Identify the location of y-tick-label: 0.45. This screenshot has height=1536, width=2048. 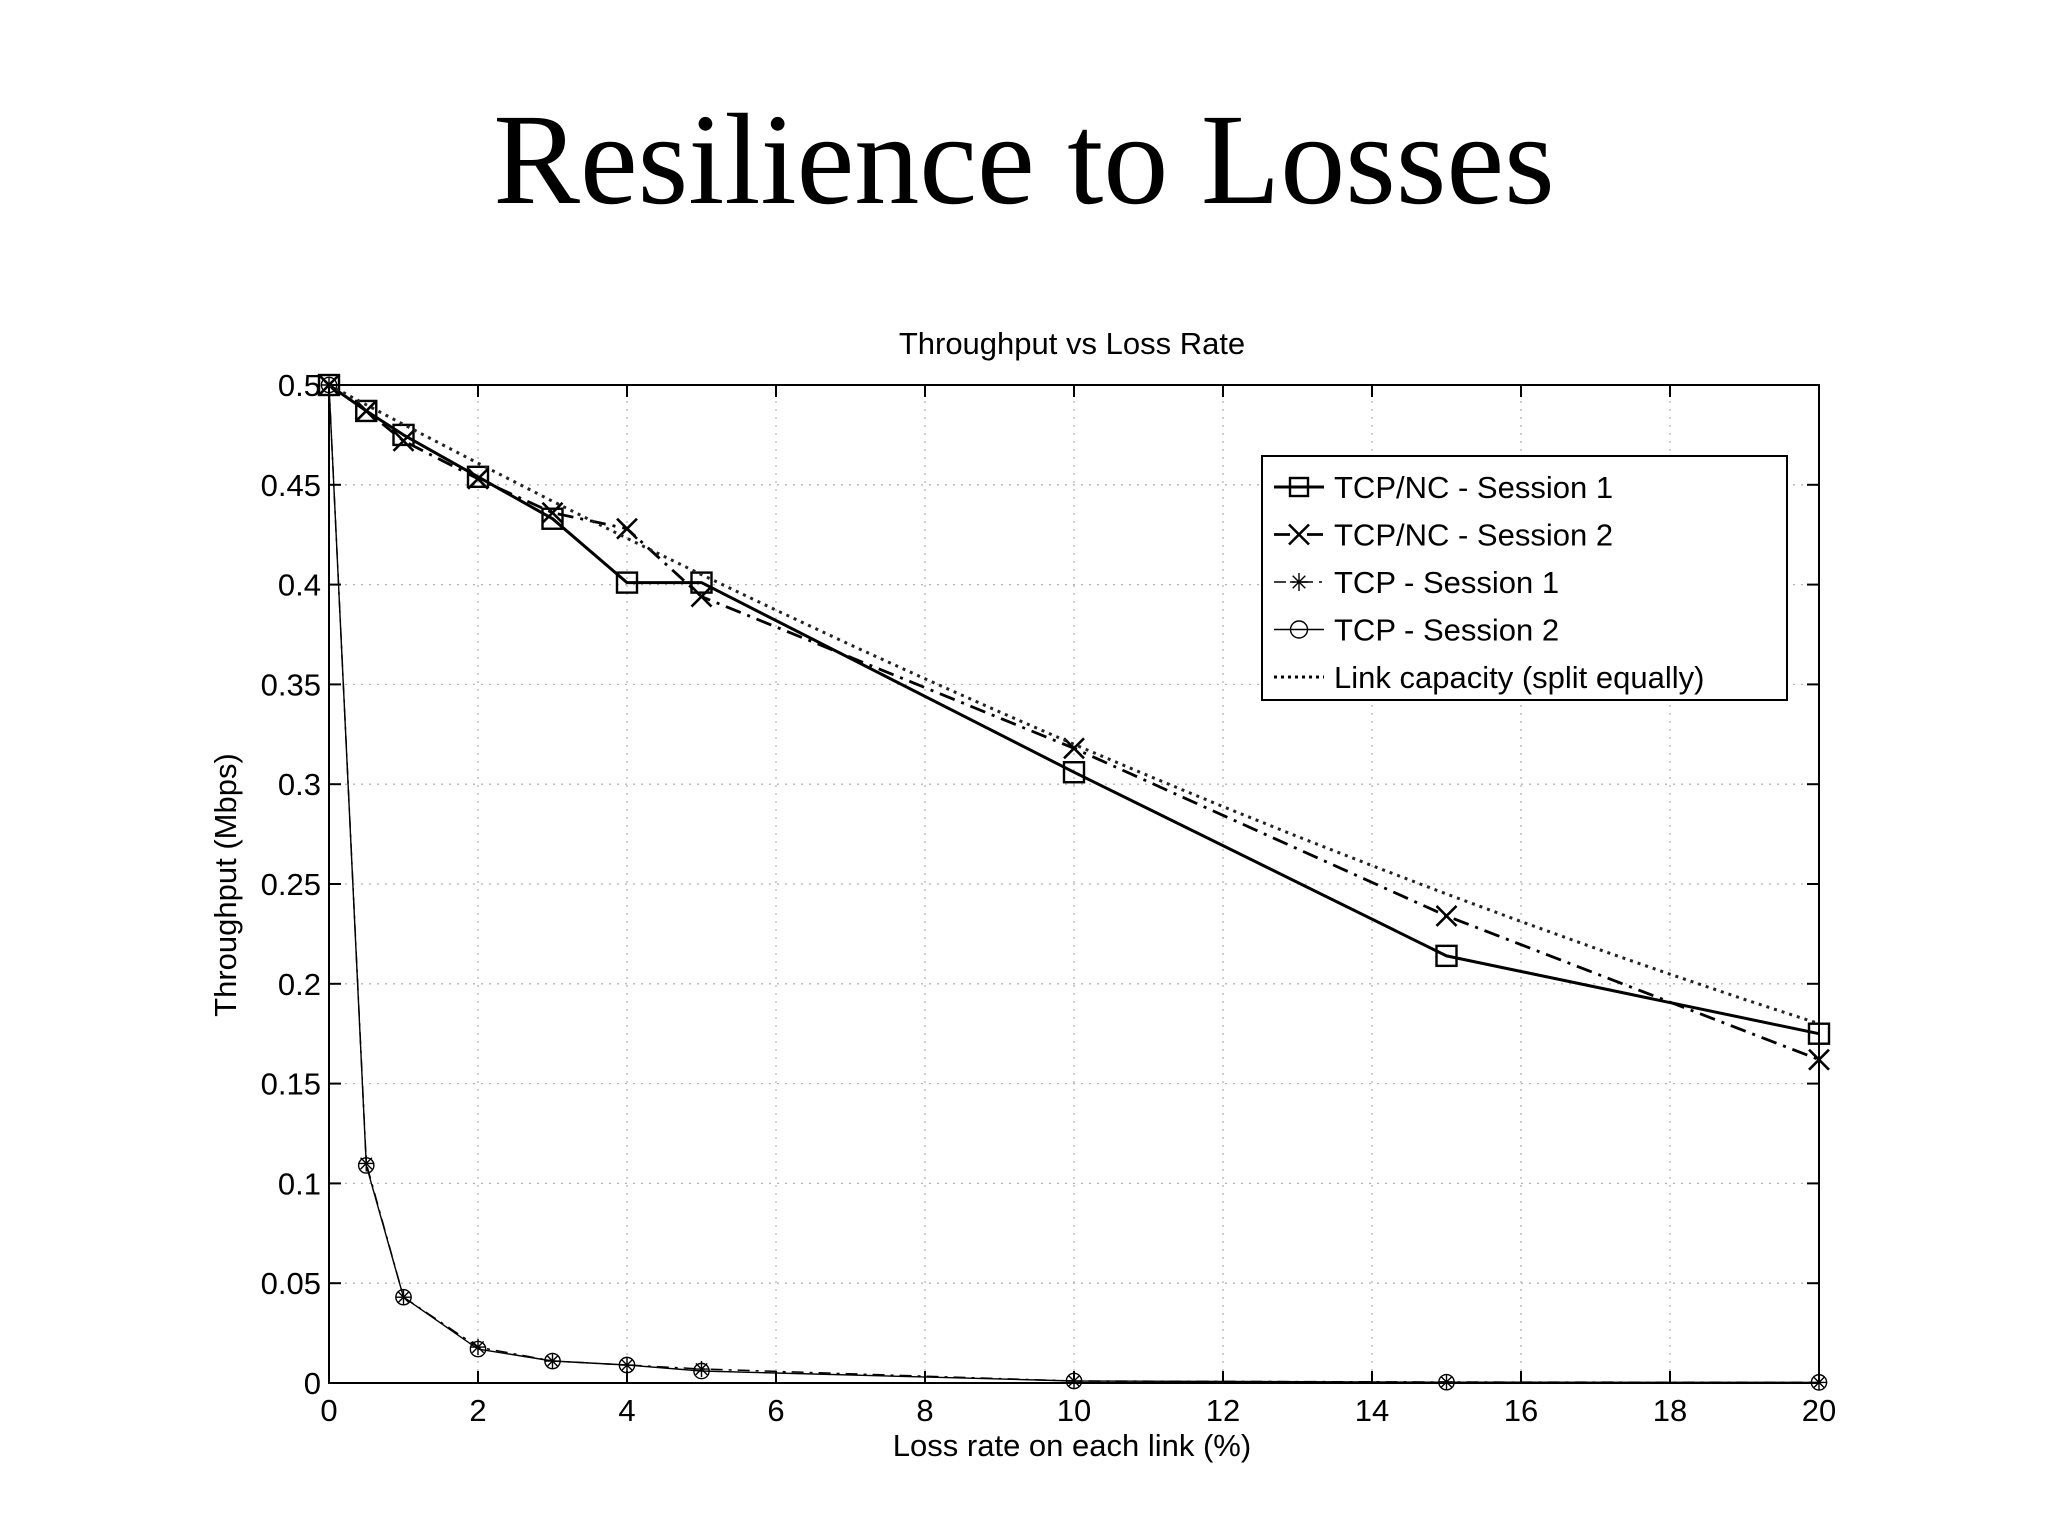
(291, 485).